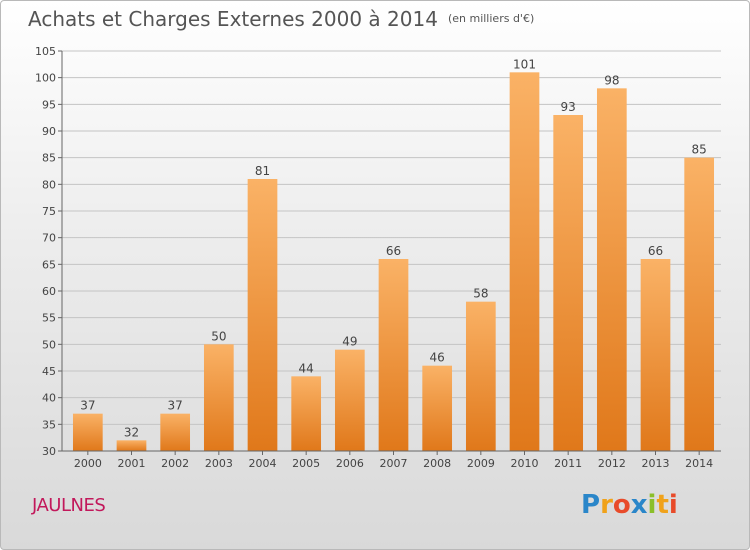  I want to click on logo-letter: x, so click(639, 505).